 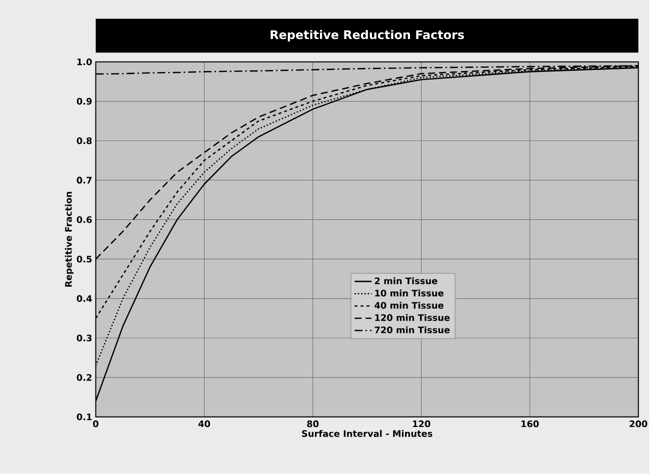 I want to click on y-tick-label: 0.3, so click(x=84, y=338).